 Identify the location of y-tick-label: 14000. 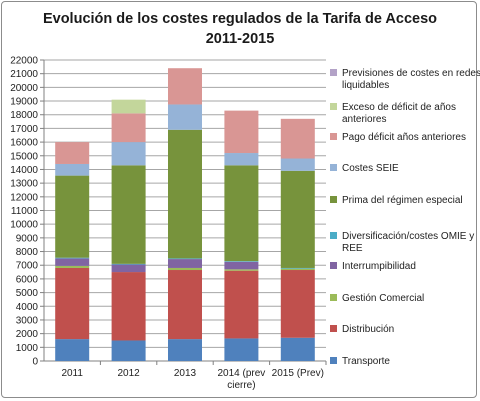
(24, 170).